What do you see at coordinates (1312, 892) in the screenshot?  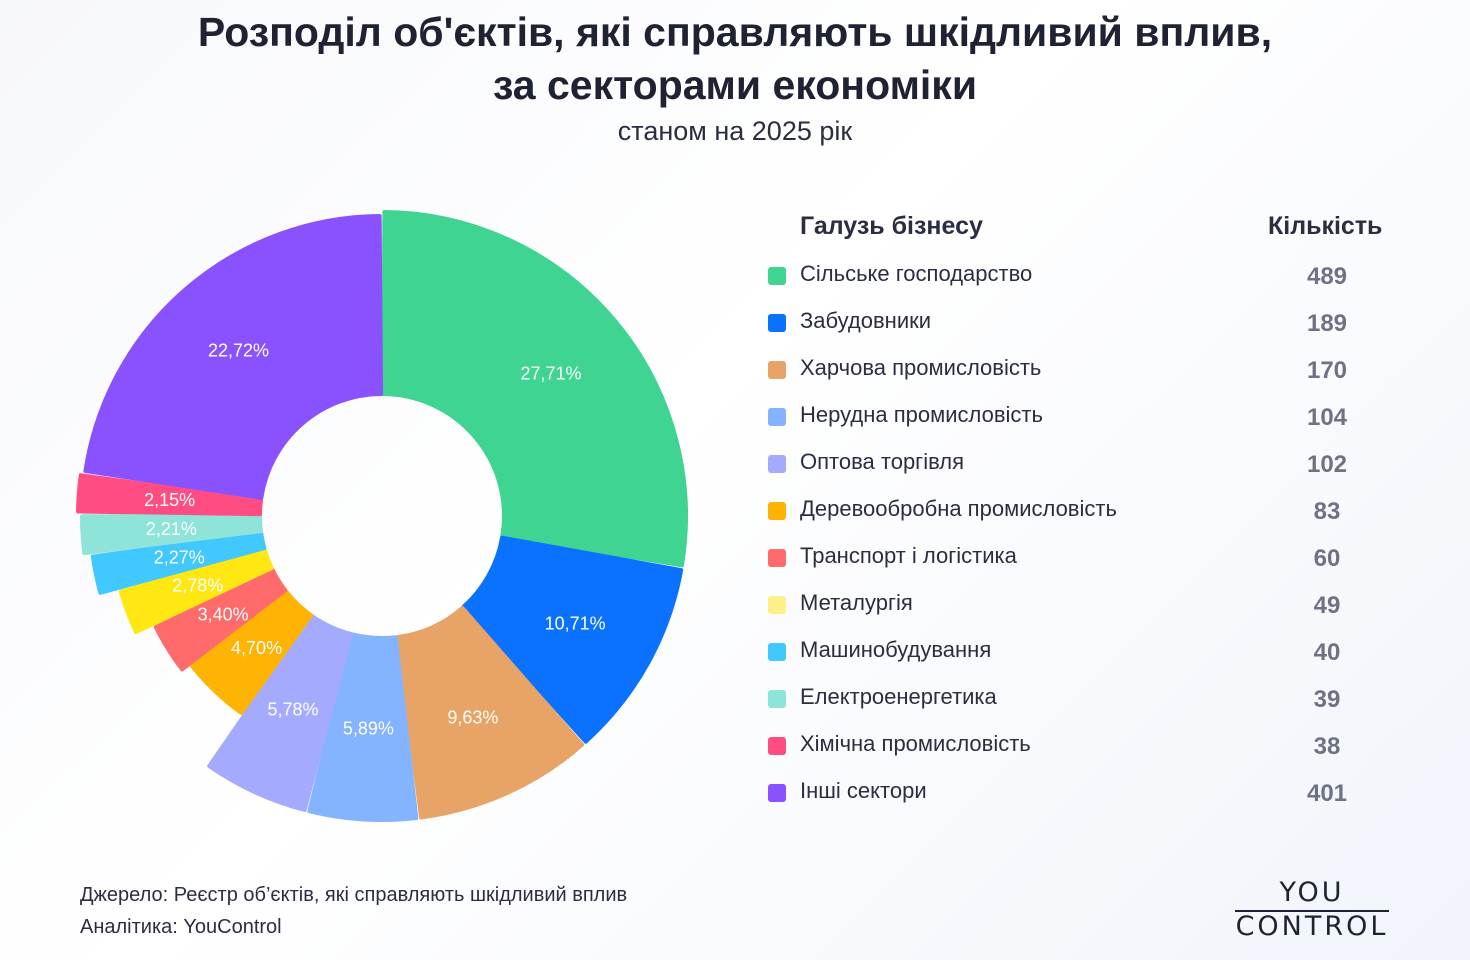 I see `logo-word-you: YOU` at bounding box center [1312, 892].